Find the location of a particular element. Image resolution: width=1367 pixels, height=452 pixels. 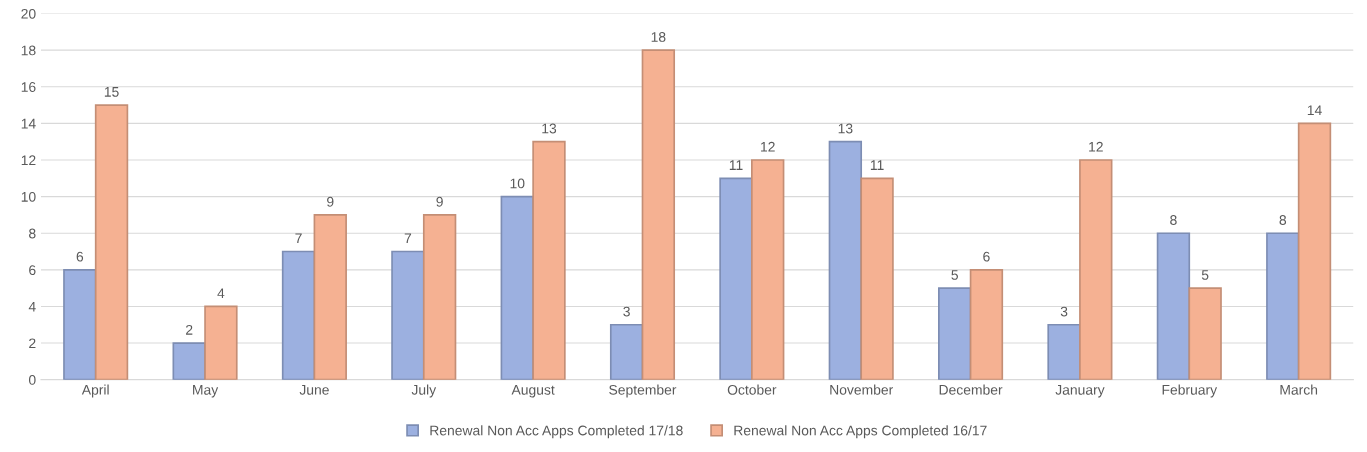

y-tick-label: 4 is located at coordinates (32, 306).